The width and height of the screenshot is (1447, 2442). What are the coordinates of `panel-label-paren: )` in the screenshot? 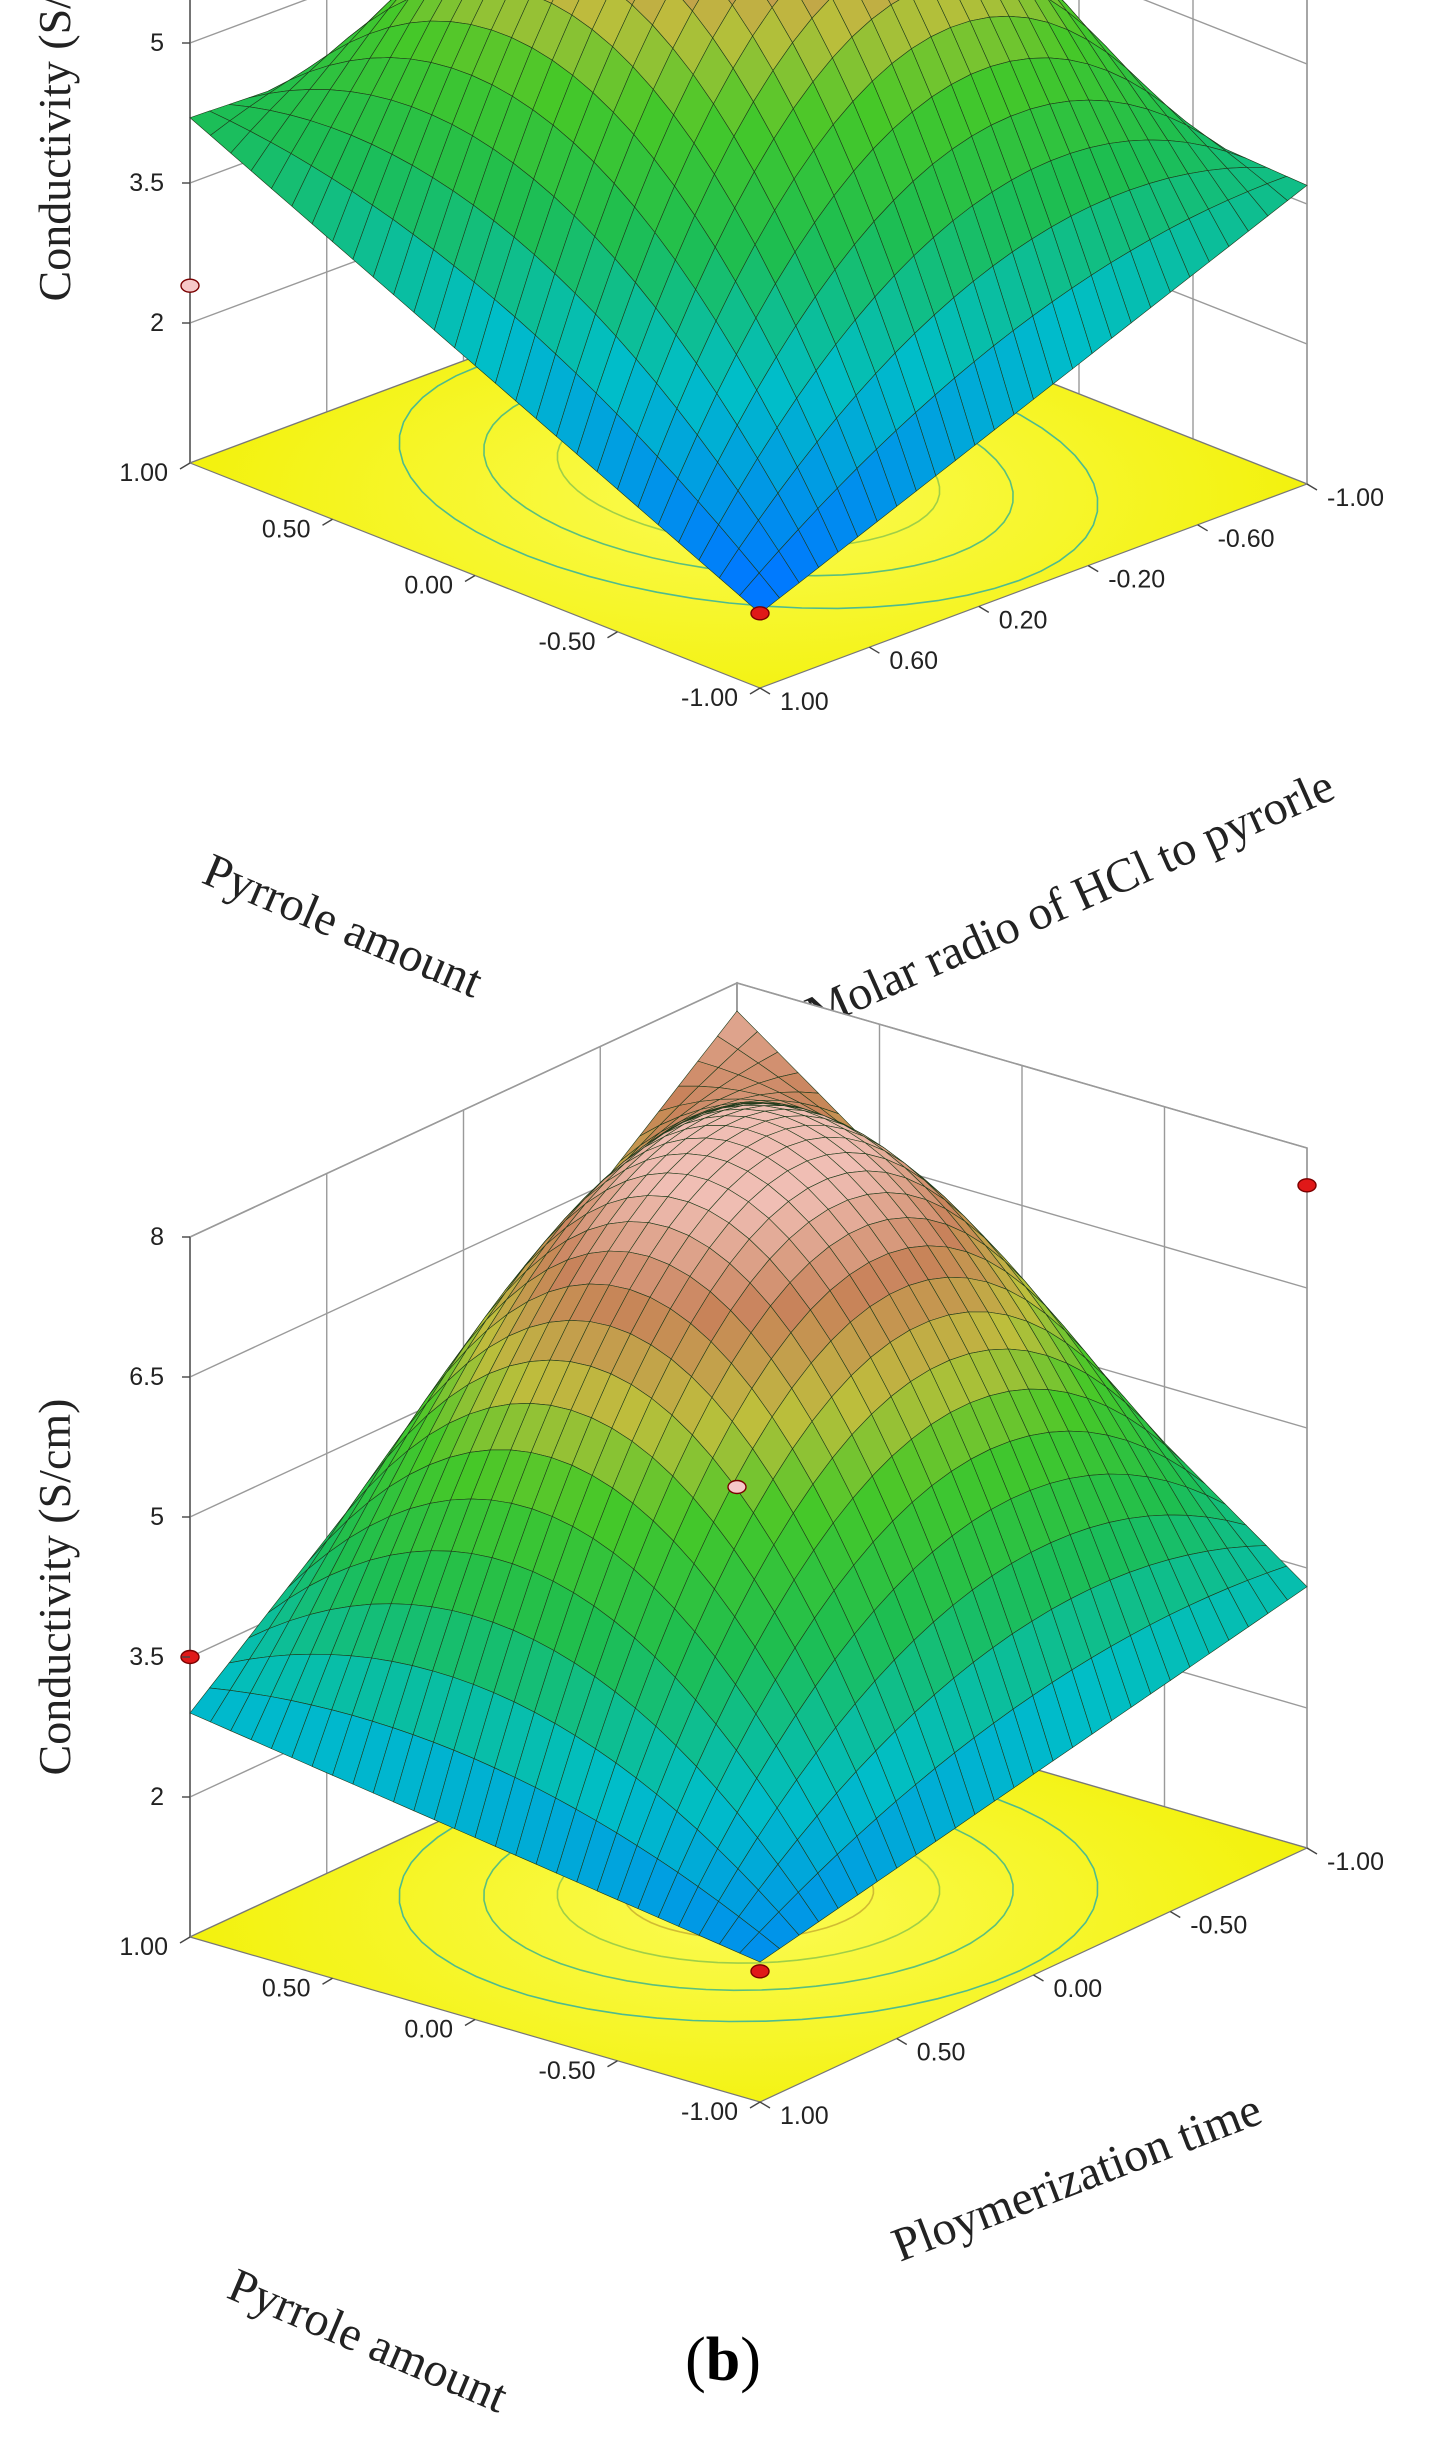 It's located at (750, 2360).